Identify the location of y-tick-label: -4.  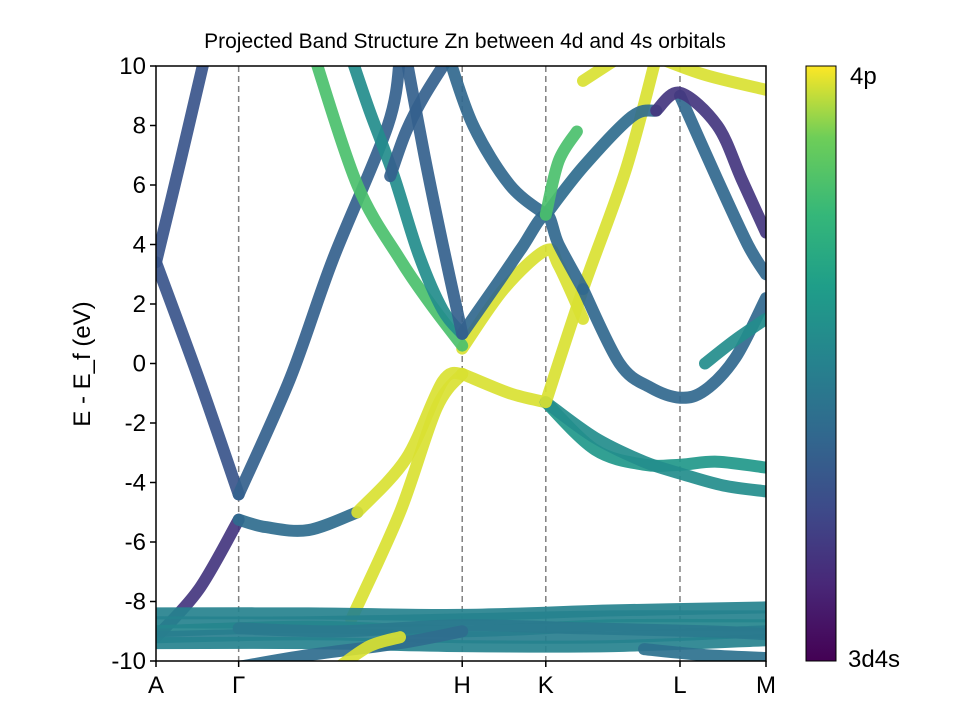
(135, 483).